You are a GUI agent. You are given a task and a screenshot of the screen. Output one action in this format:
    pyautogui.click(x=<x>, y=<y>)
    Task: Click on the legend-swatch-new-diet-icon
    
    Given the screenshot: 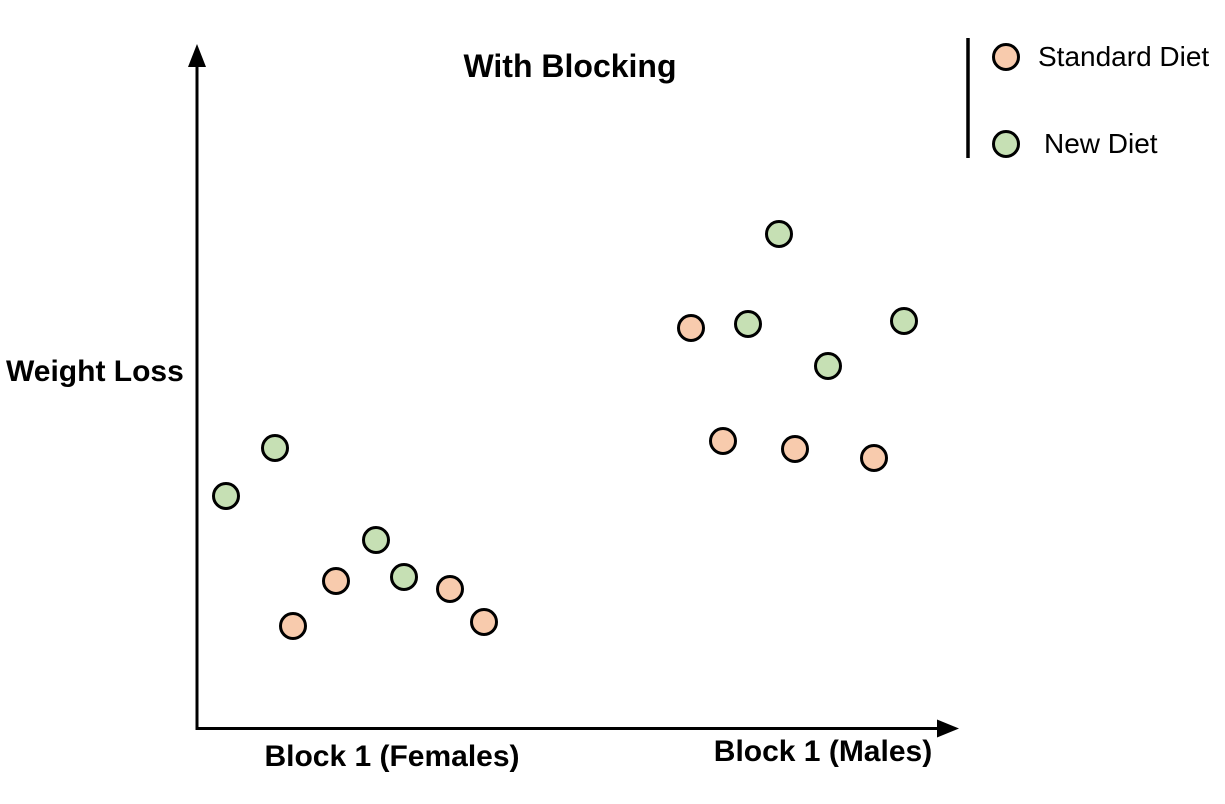 What is the action you would take?
    pyautogui.click(x=1006, y=144)
    